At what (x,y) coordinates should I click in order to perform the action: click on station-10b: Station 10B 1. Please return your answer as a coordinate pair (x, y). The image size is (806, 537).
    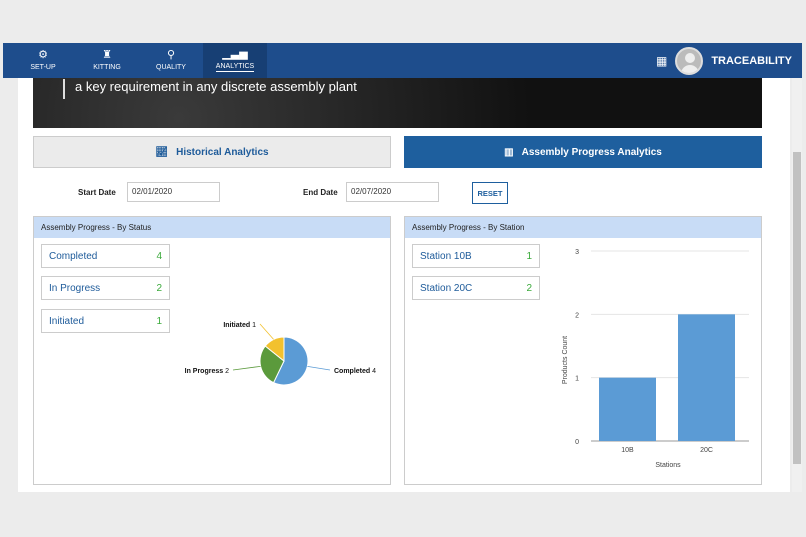
    Looking at the image, I should click on (476, 256).